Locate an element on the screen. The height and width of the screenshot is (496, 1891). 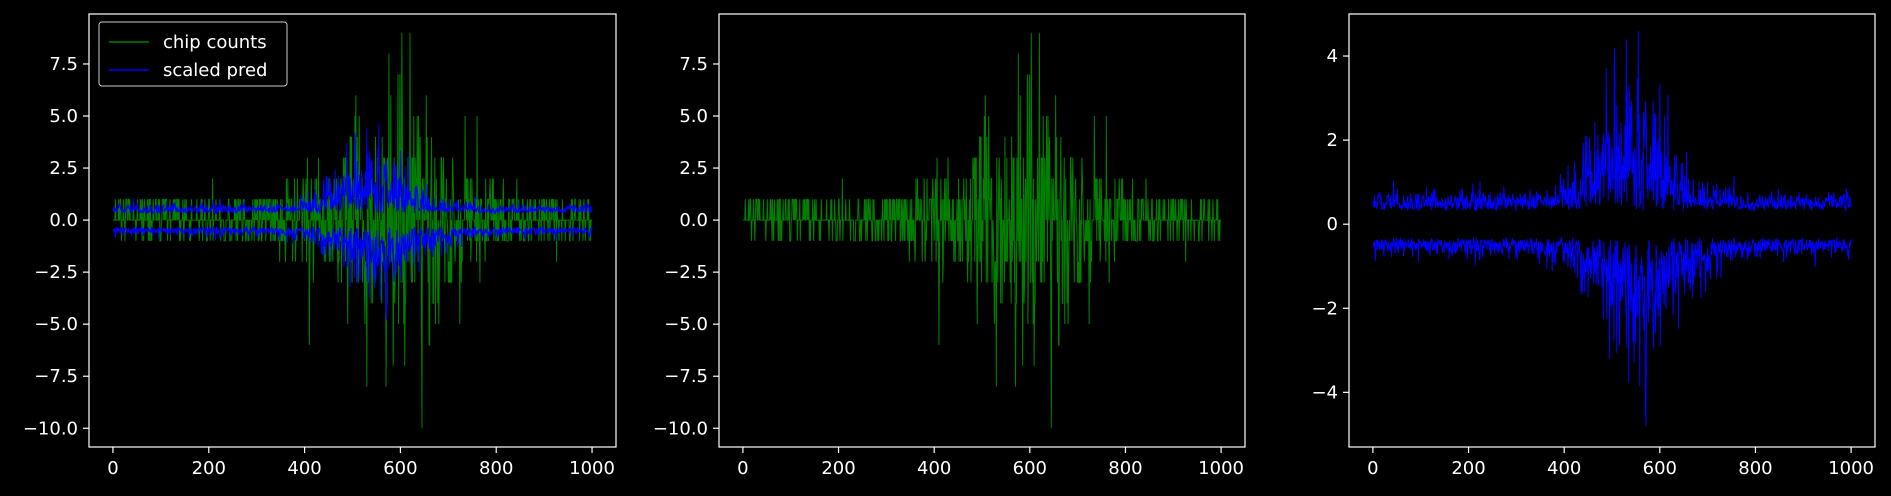
legend-label: chip counts is located at coordinates (215, 42).